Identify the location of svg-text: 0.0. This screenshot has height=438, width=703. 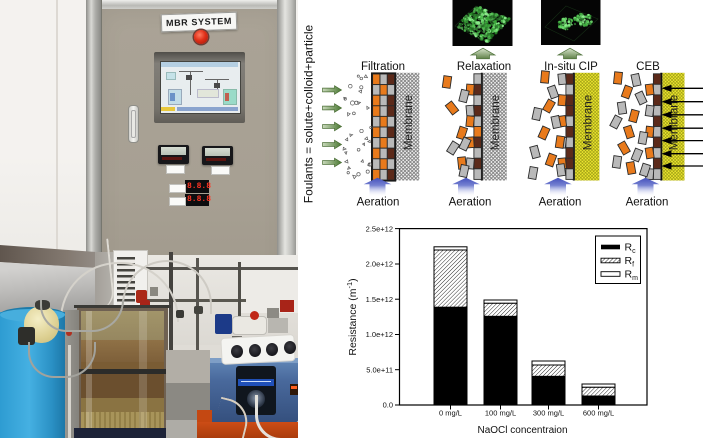
(388, 405).